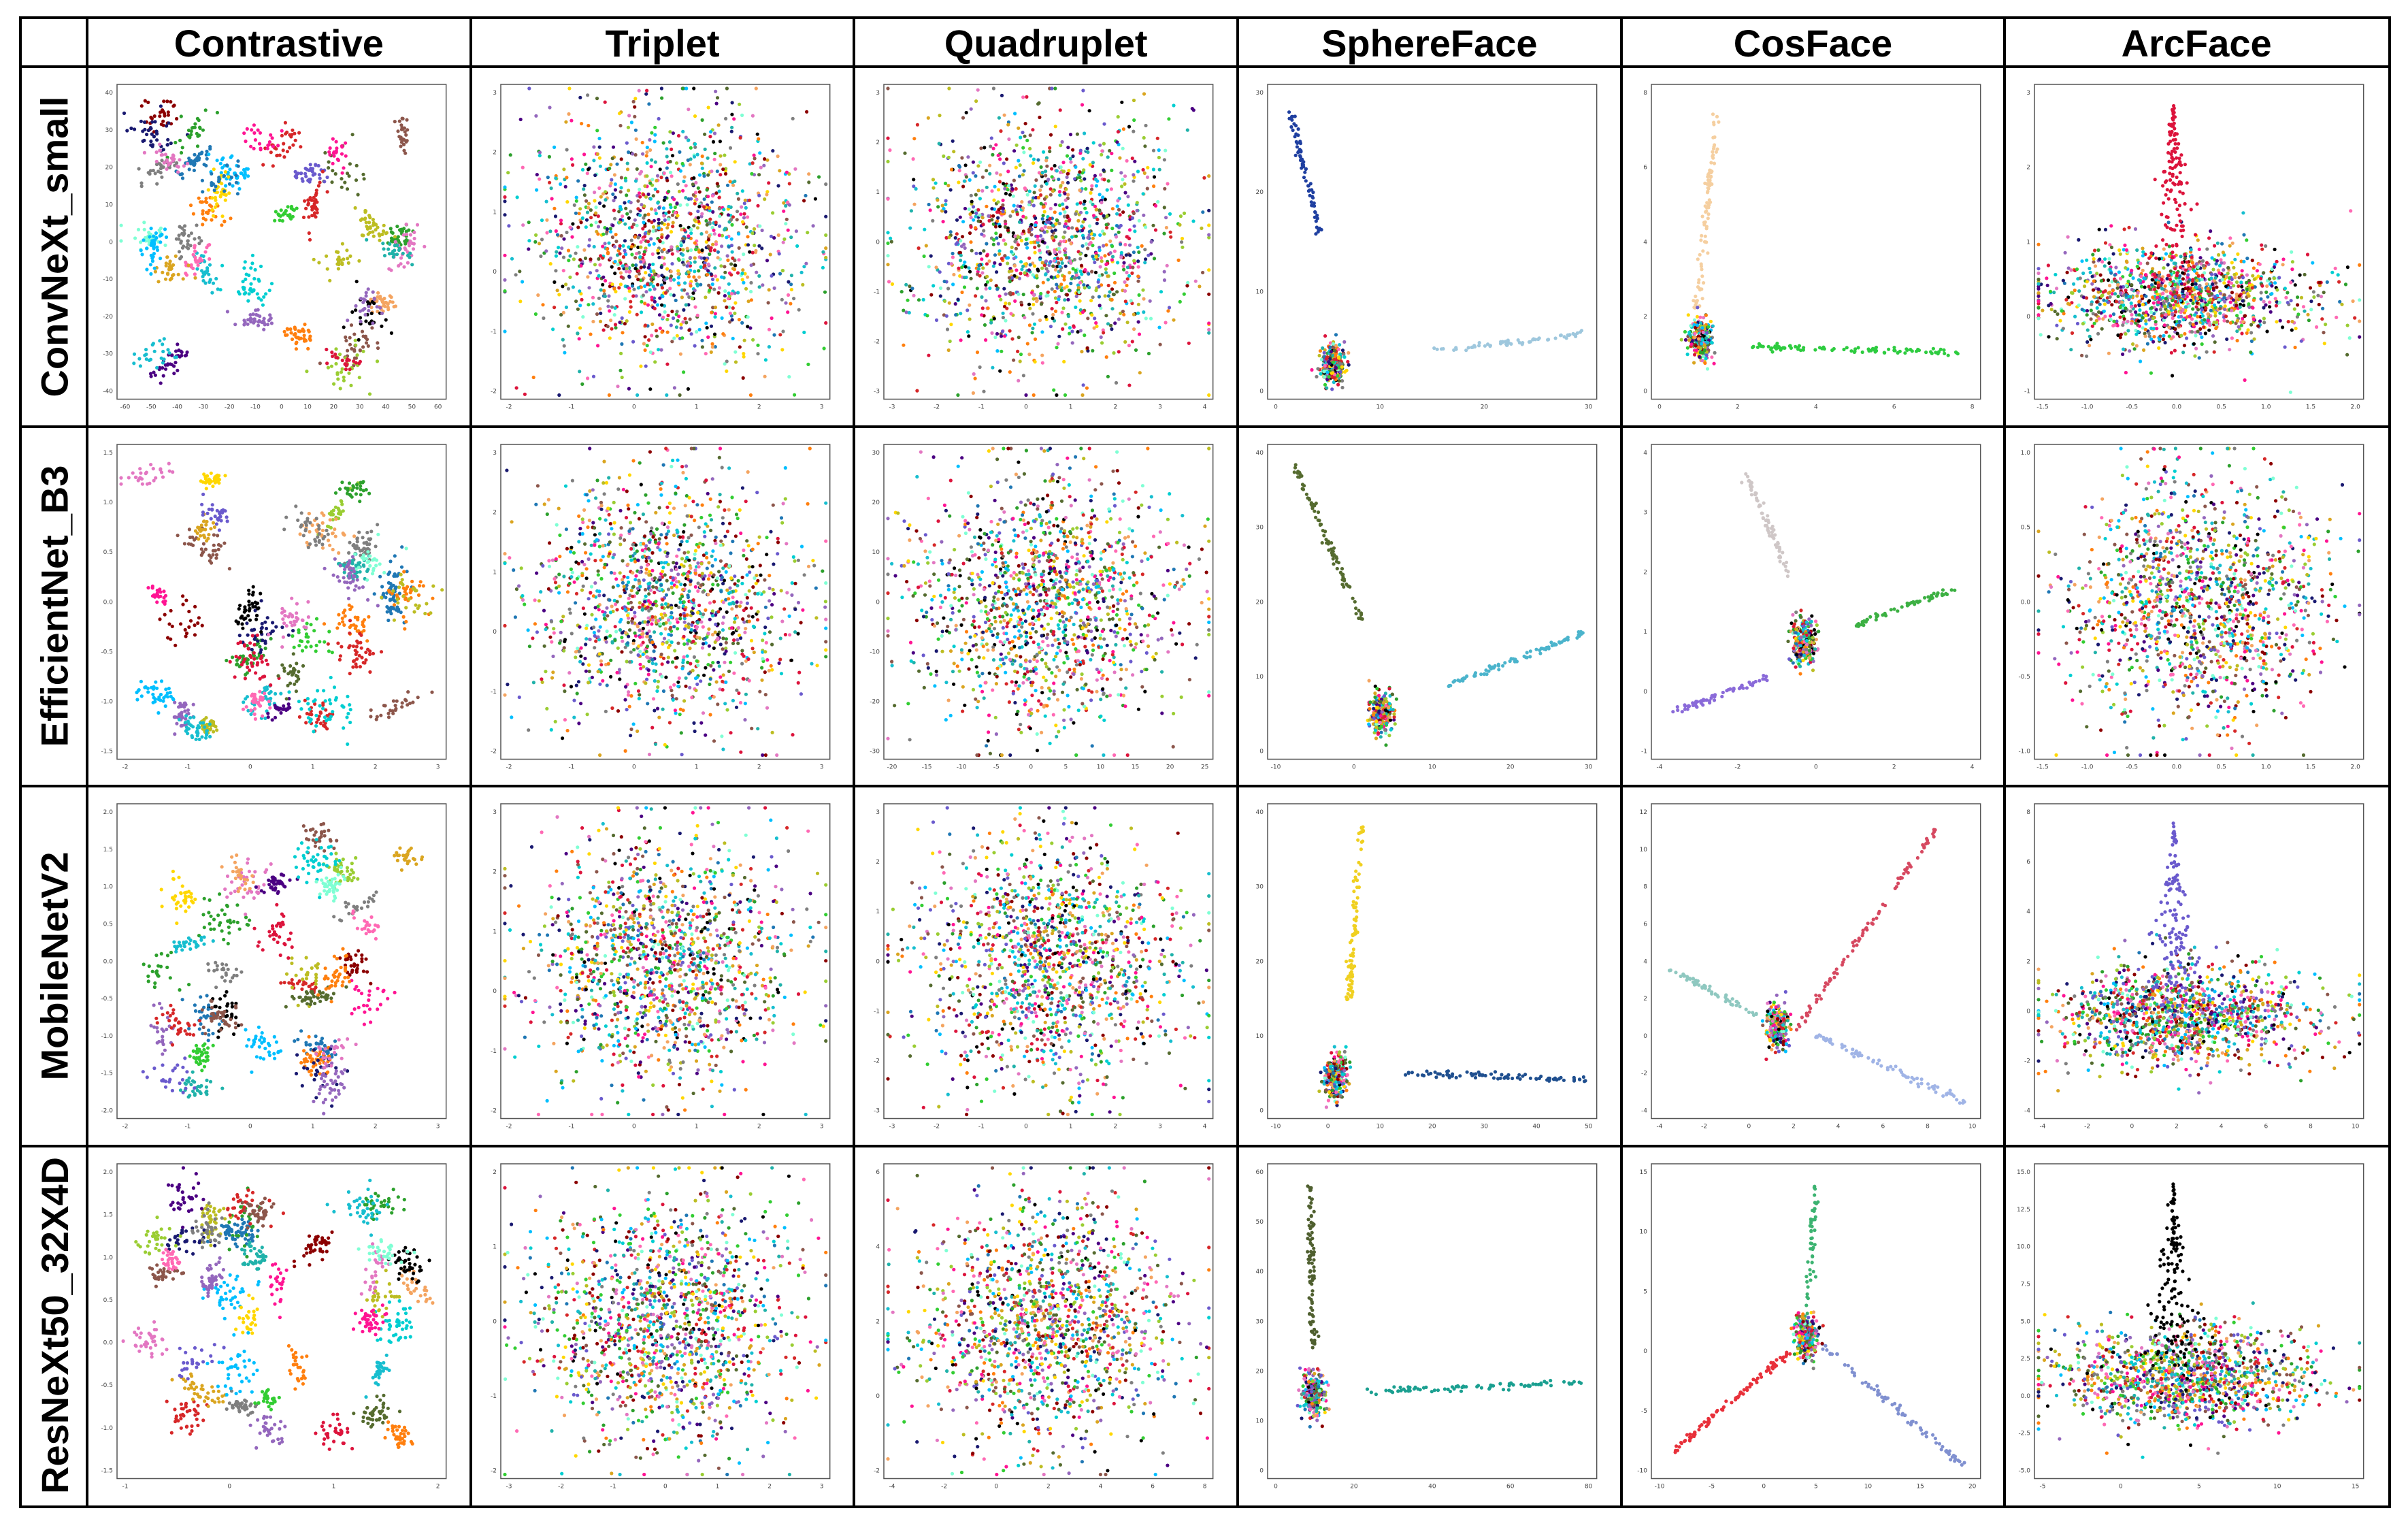  What do you see at coordinates (109, 93) in the screenshot?
I see `y-tick-label: 40` at bounding box center [109, 93].